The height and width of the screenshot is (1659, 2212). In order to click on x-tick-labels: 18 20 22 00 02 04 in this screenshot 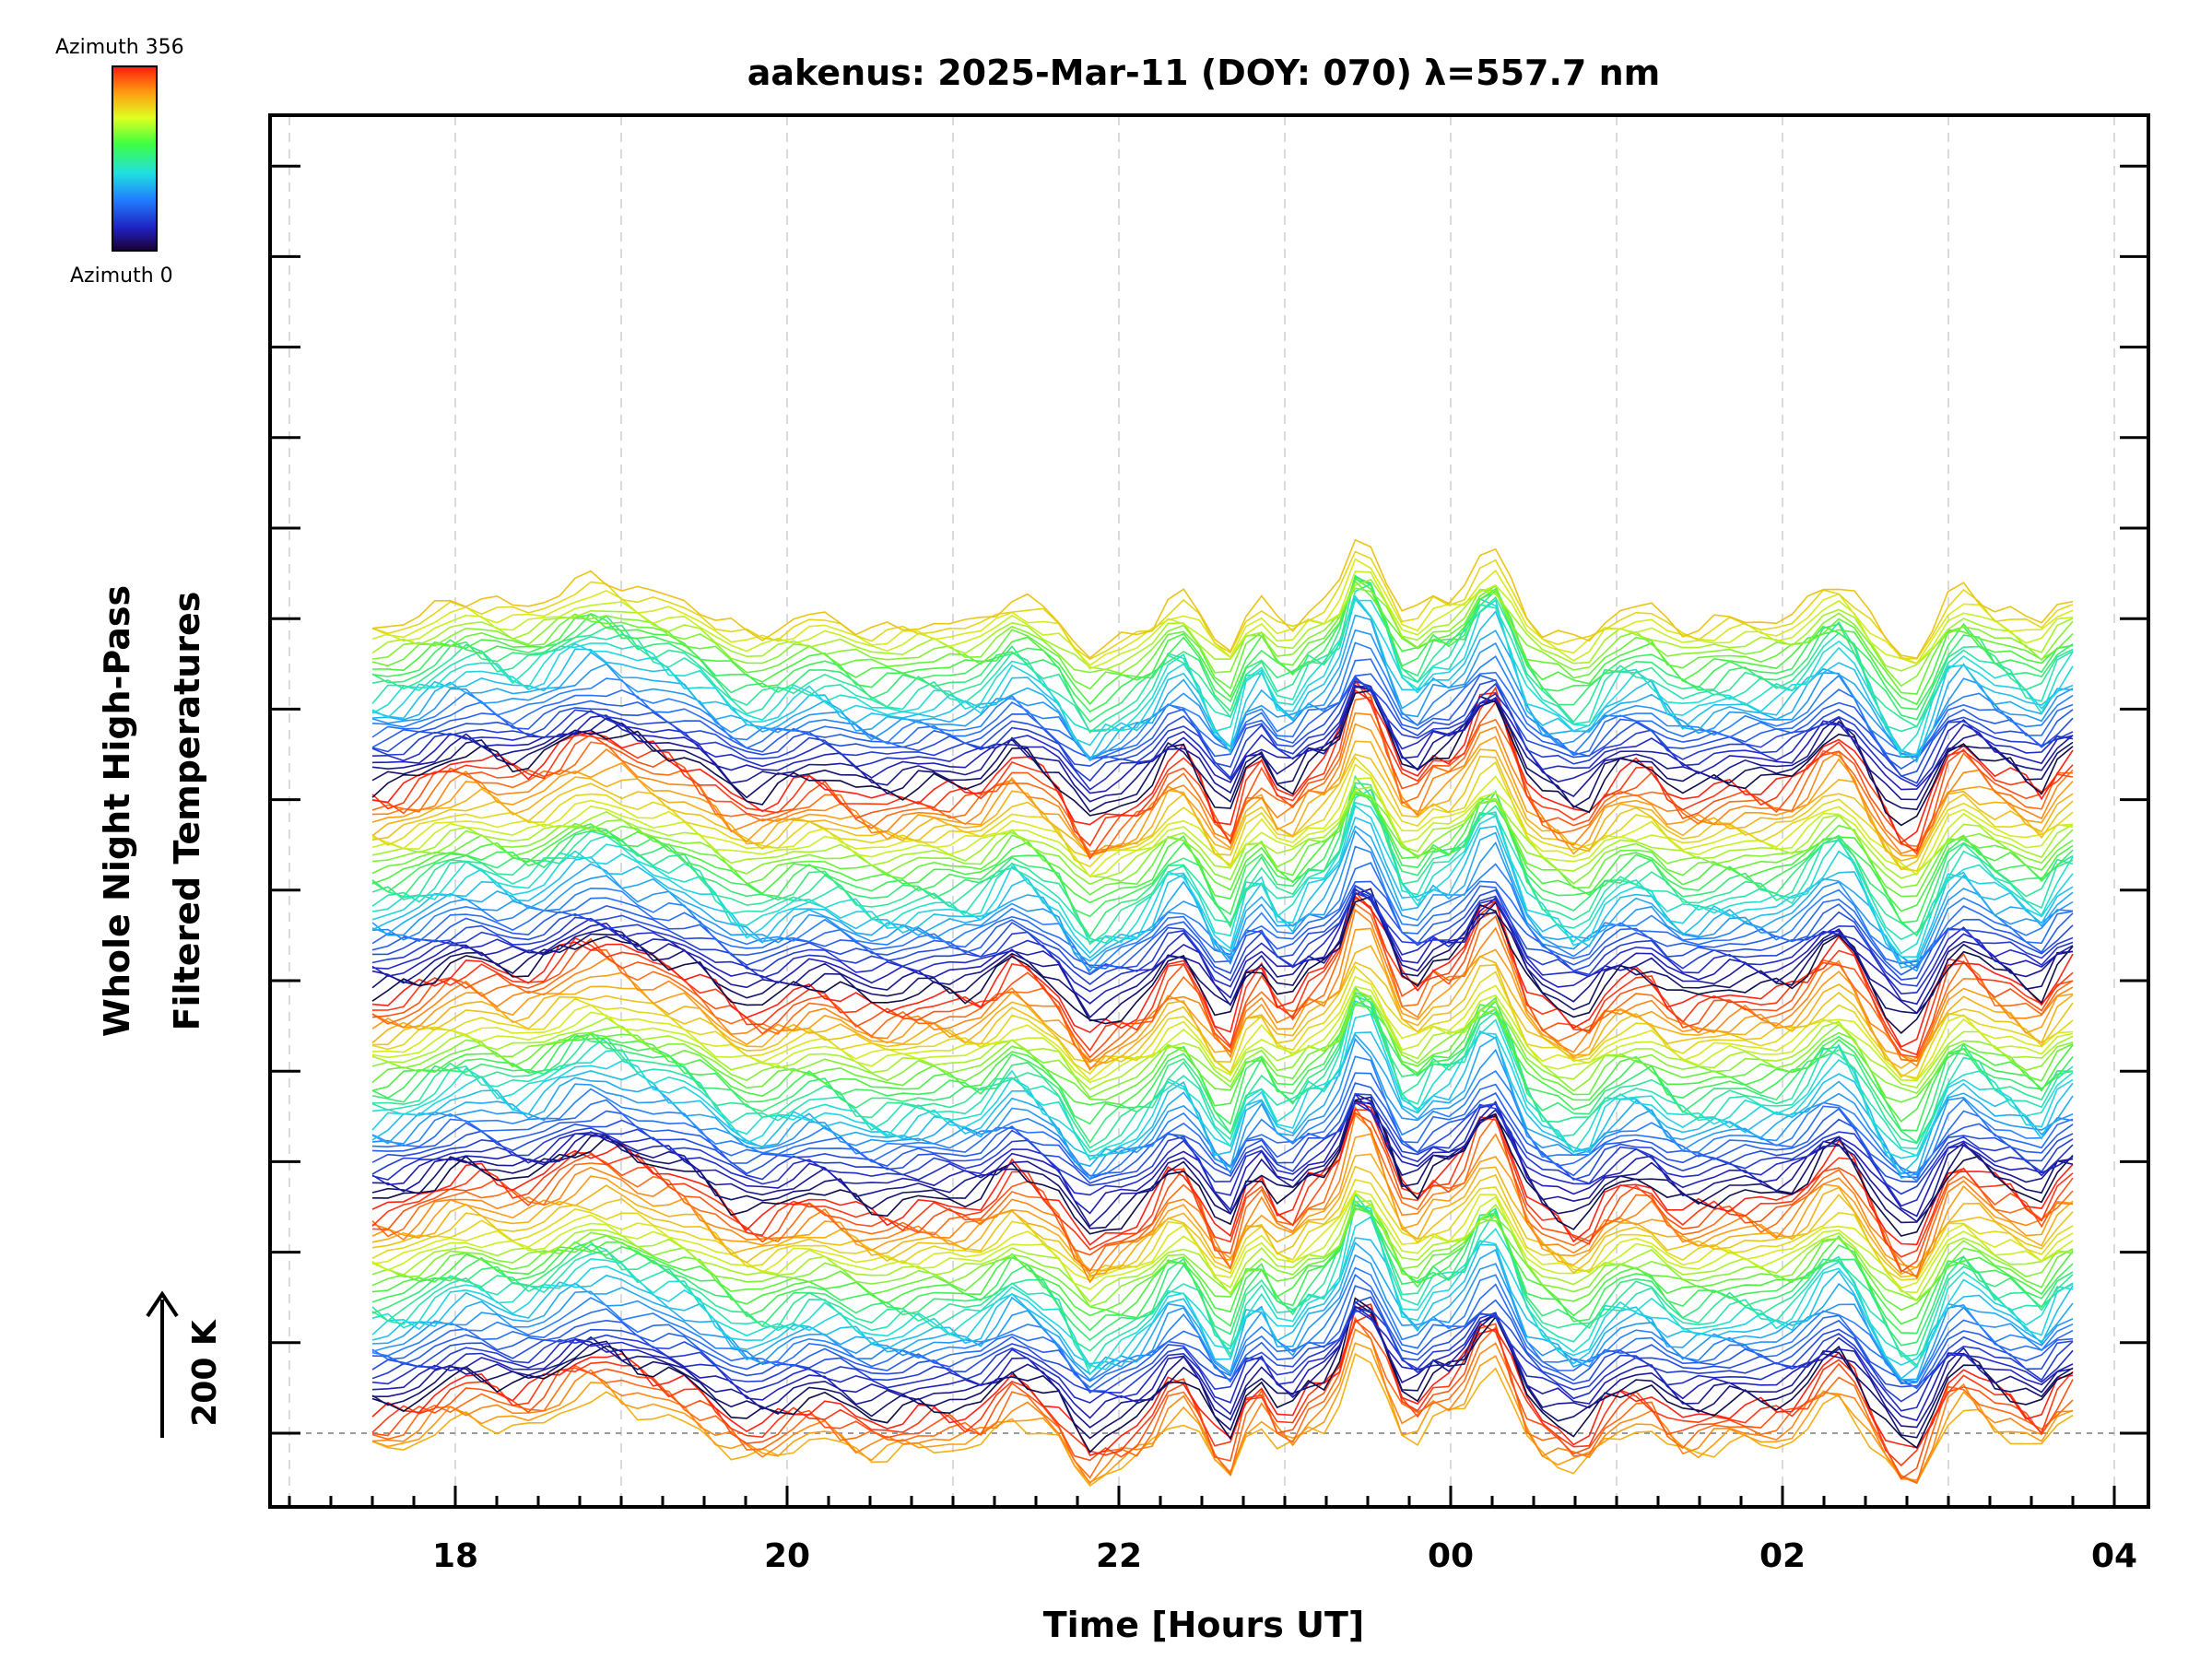, I will do `click(1284, 1556)`.